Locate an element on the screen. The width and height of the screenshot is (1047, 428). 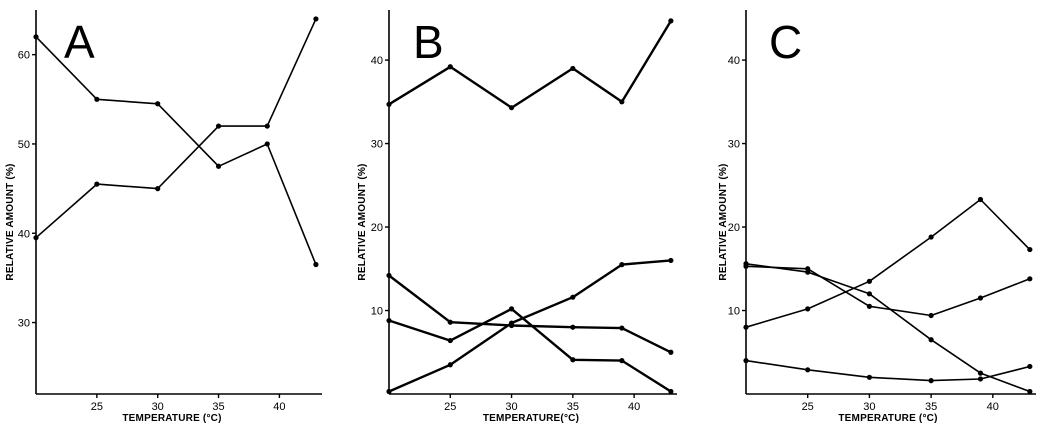
panel-letter: A is located at coordinates (79, 42).